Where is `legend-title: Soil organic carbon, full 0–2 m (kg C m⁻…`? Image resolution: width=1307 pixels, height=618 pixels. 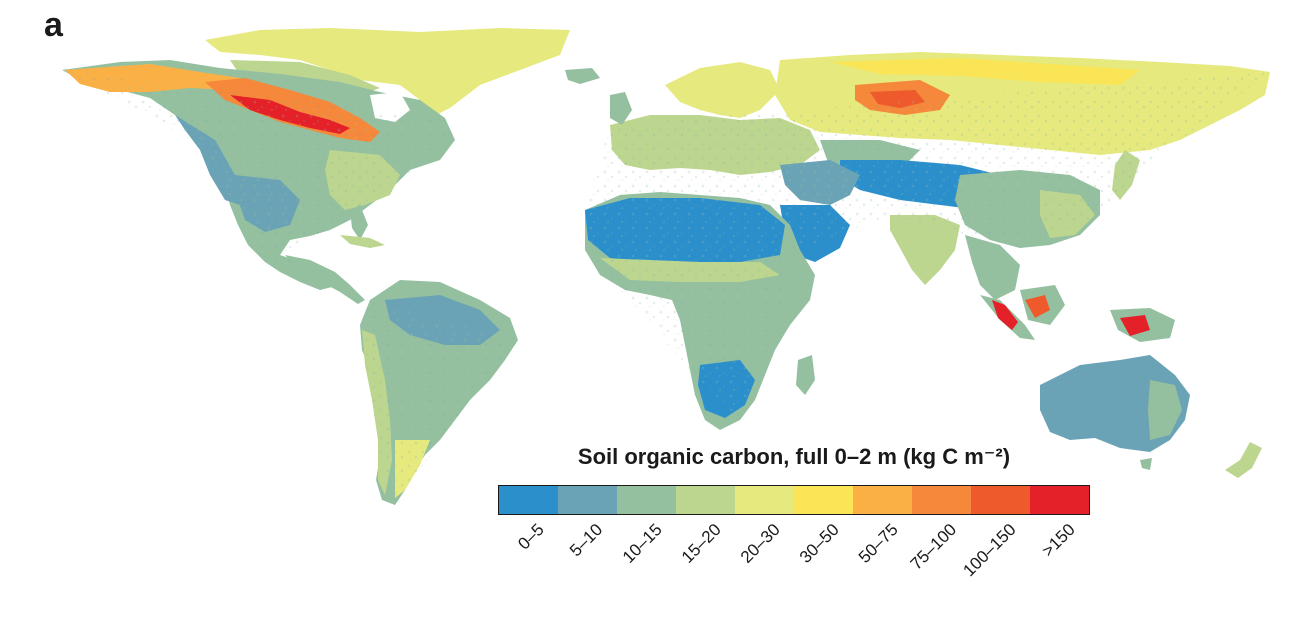
legend-title: Soil organic carbon, full 0–2 m (kg C m⁻… is located at coordinates (794, 457).